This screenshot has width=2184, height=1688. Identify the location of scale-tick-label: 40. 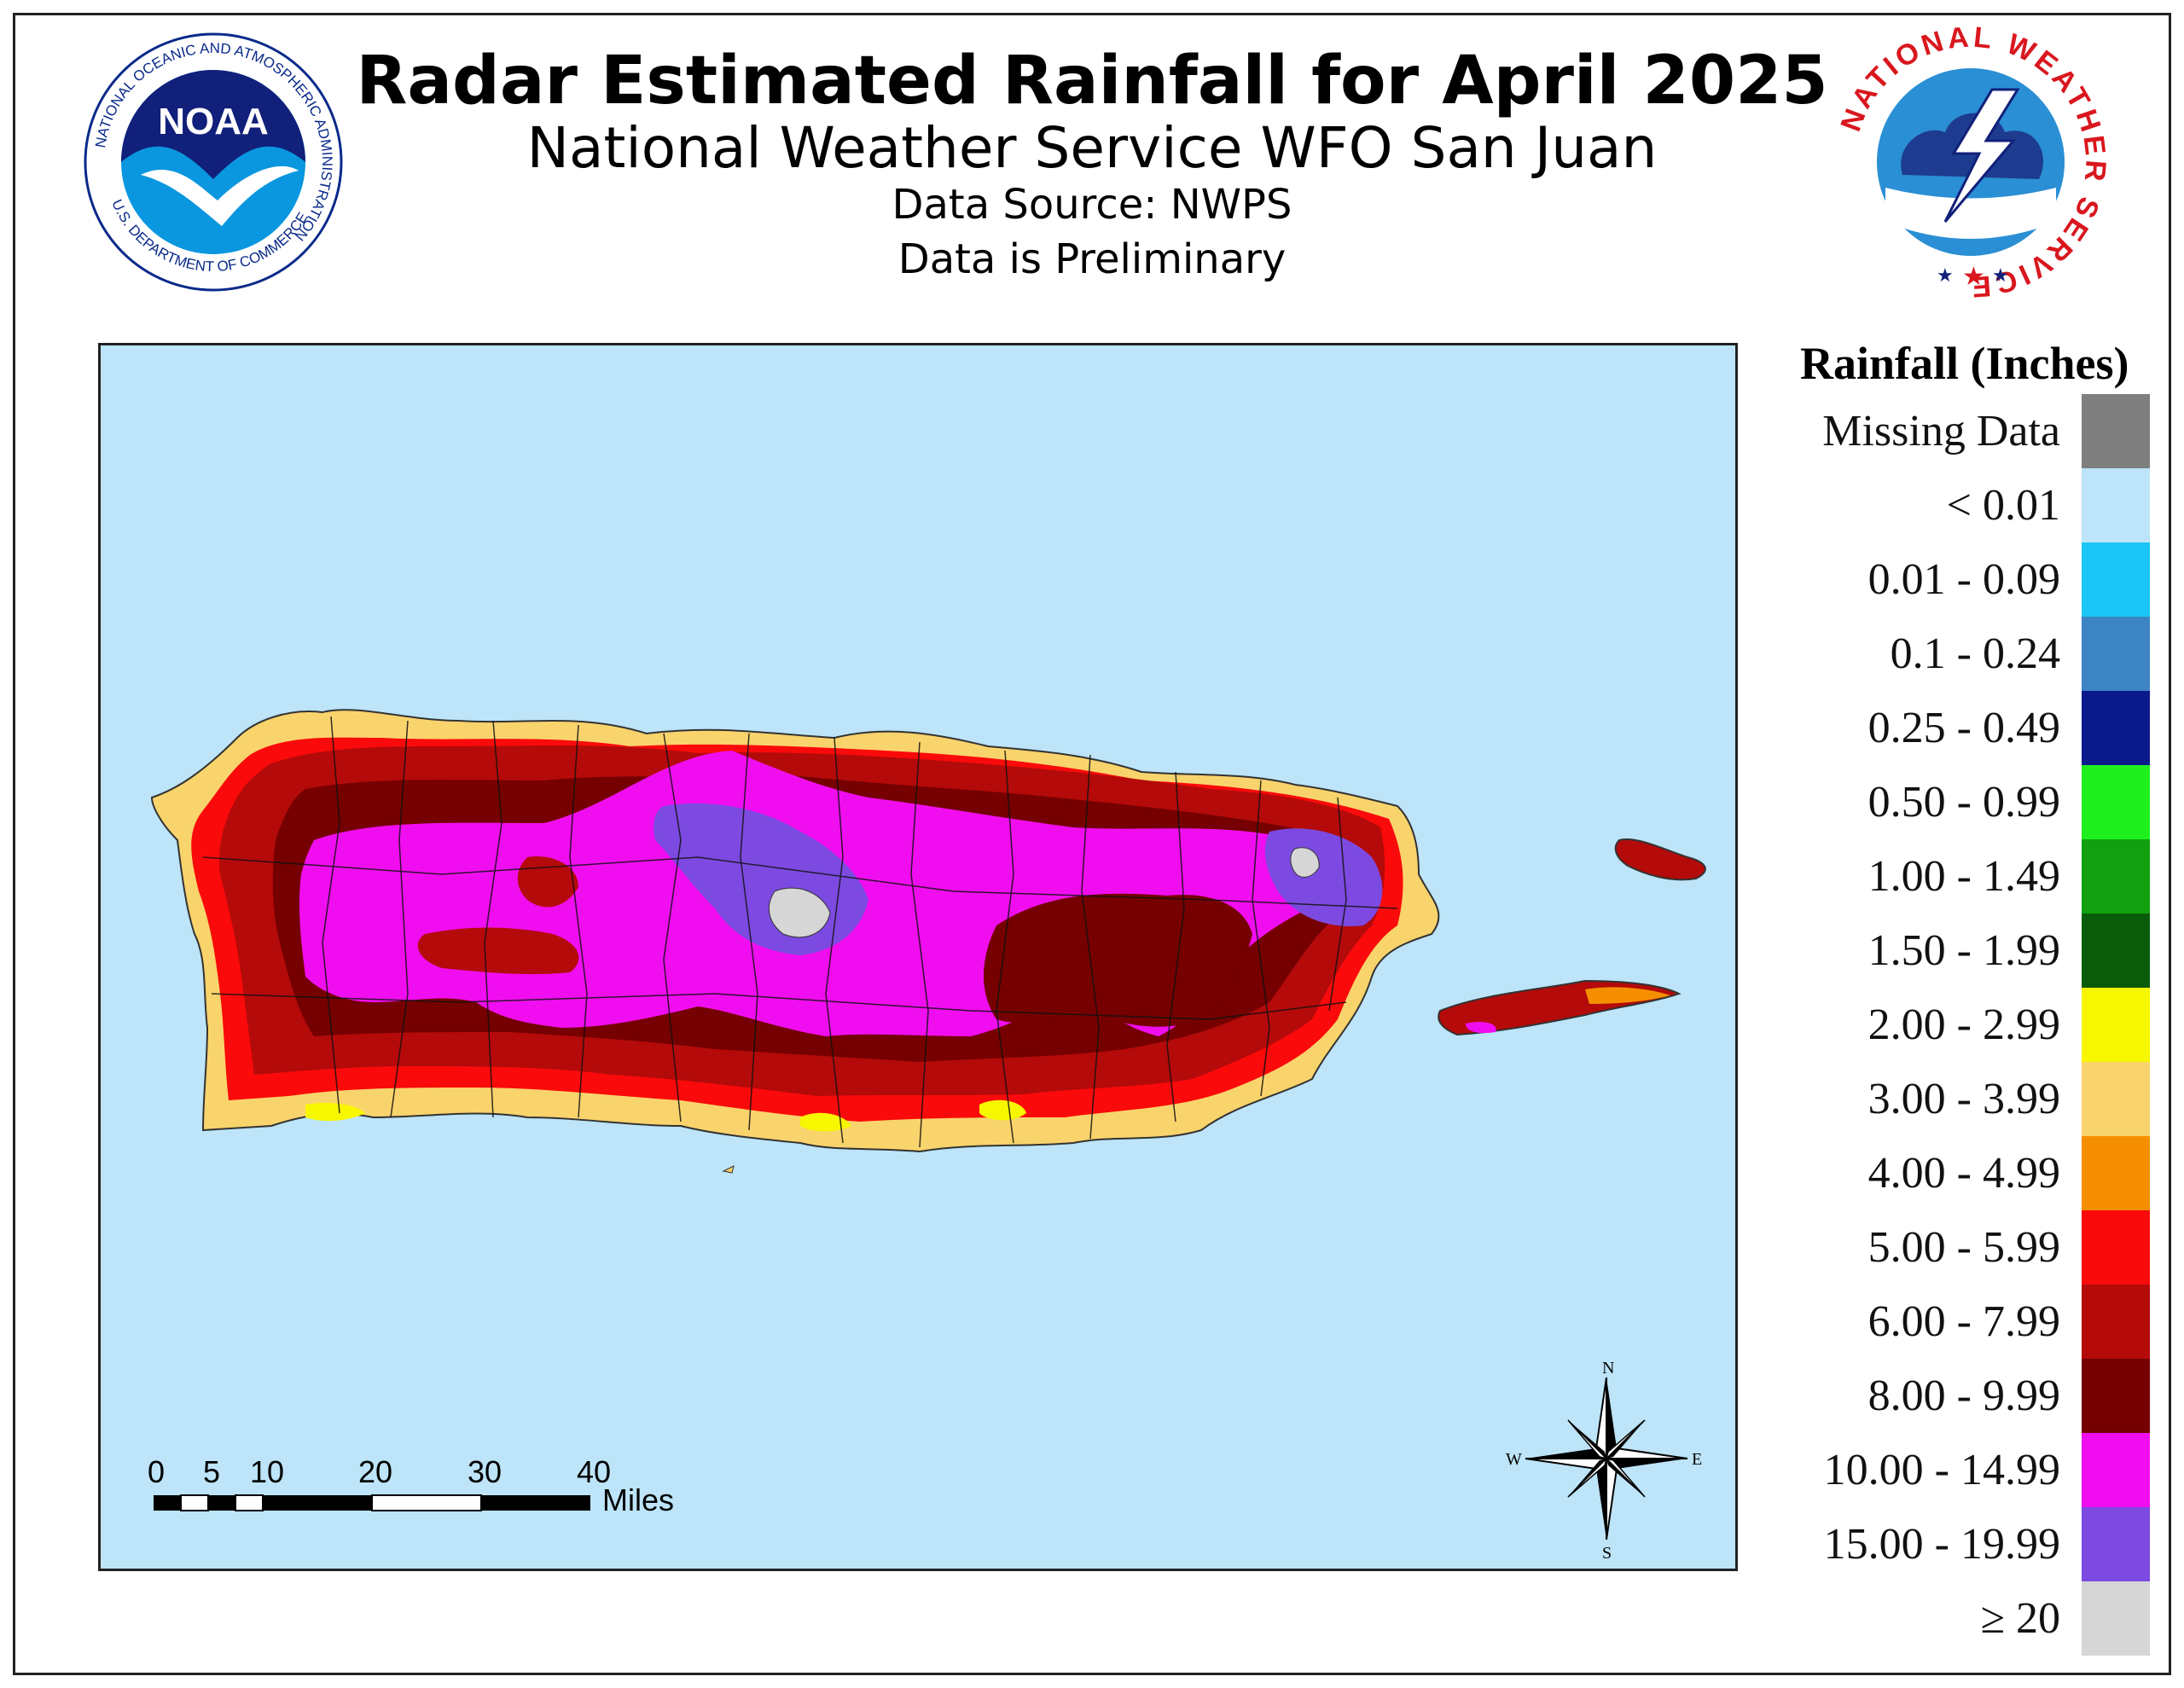
(594, 1471).